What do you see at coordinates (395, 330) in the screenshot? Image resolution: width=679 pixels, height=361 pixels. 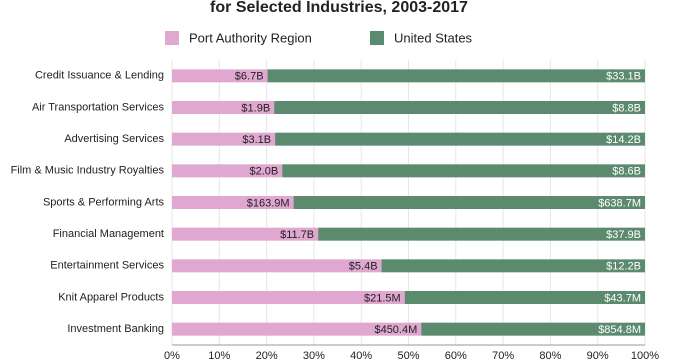 I see `value-label: $450.4M` at bounding box center [395, 330].